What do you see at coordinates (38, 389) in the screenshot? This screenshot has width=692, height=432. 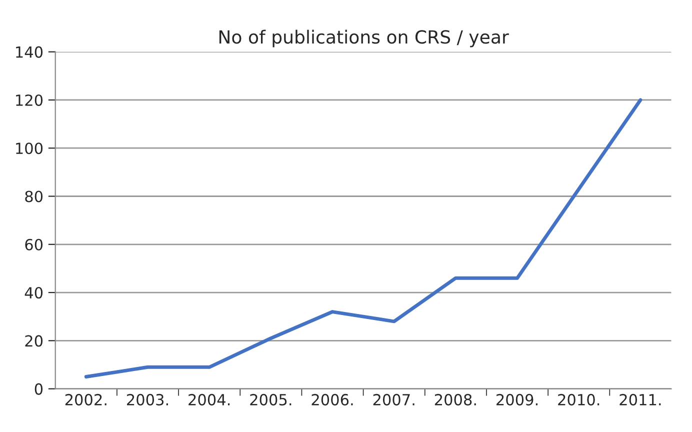 I see `y-tick-label: 0` at bounding box center [38, 389].